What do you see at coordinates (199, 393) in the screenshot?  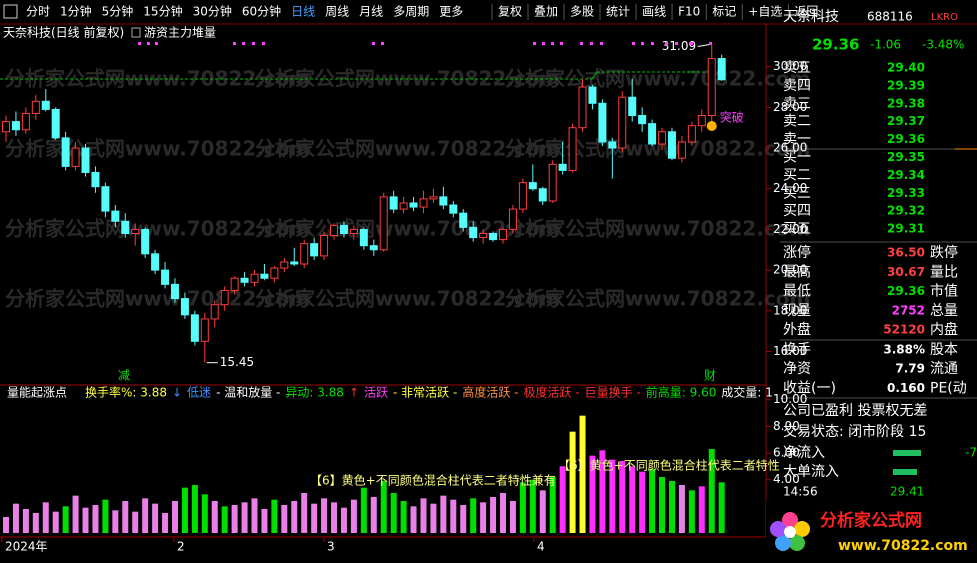 I see `legend-item: 低迷` at bounding box center [199, 393].